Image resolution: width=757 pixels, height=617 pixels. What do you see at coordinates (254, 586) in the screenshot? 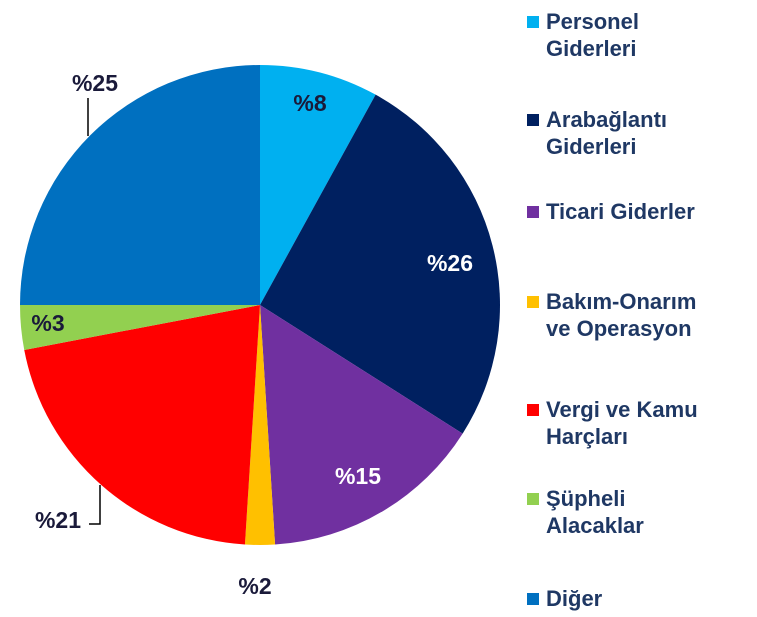
I see `data-label: %2` at bounding box center [254, 586].